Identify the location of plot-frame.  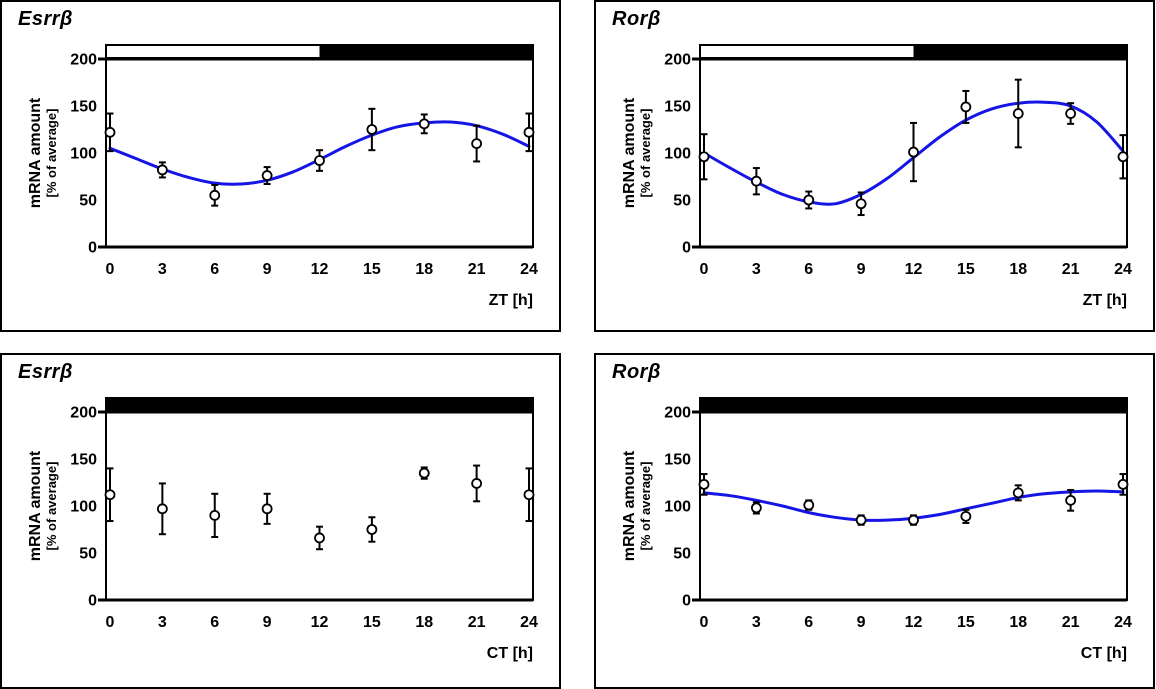
(319, 506).